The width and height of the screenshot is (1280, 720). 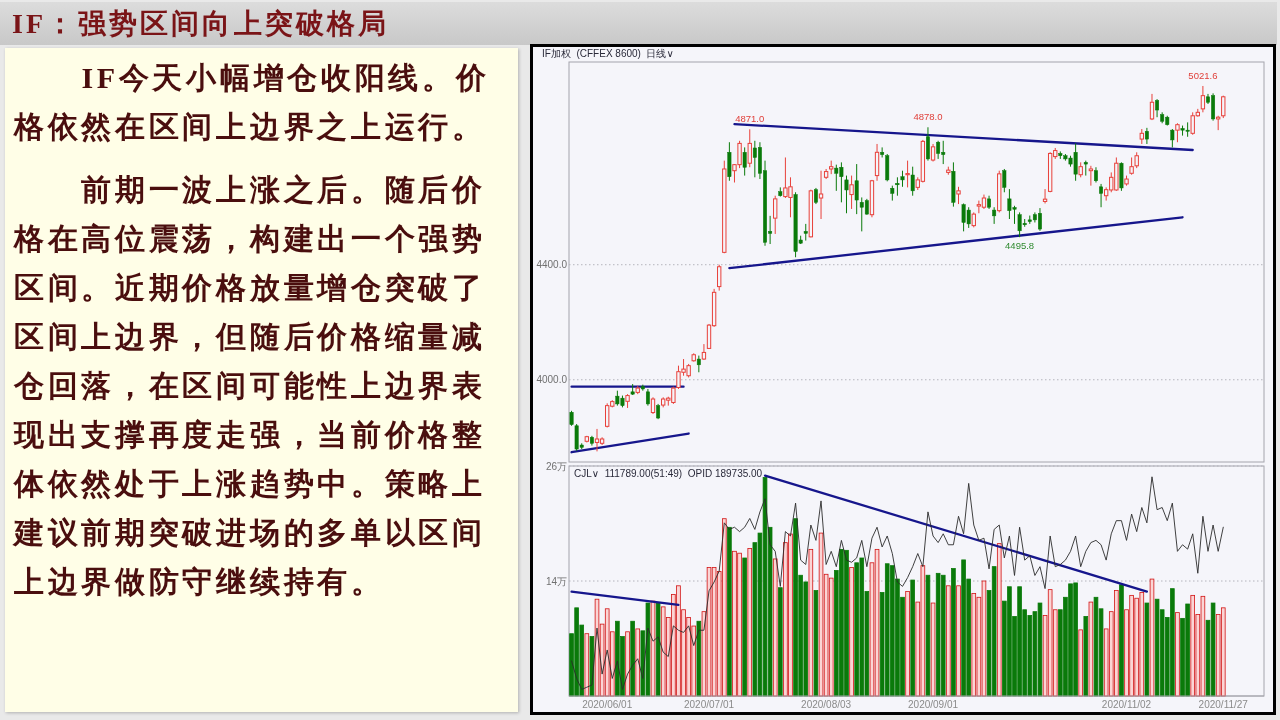 What do you see at coordinates (1020, 246) in the screenshot?
I see `annotation: 4495.8` at bounding box center [1020, 246].